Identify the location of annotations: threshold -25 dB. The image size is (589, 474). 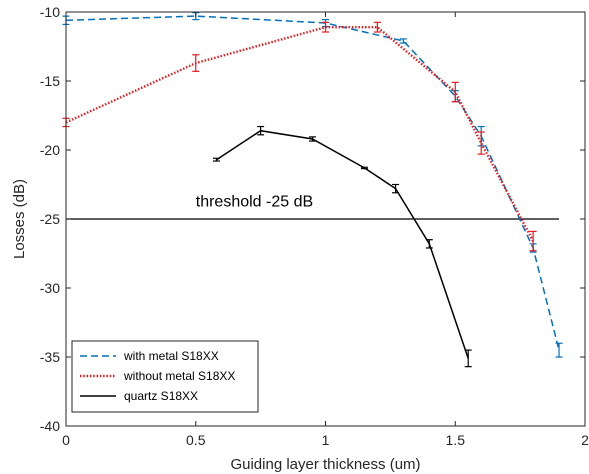
(254, 202).